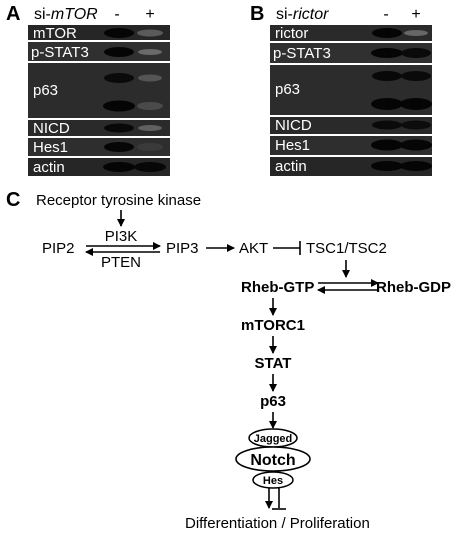 This screenshot has width=466, height=535. What do you see at coordinates (291, 33) in the screenshot?
I see `panel-b-band-label: rictor` at bounding box center [291, 33].